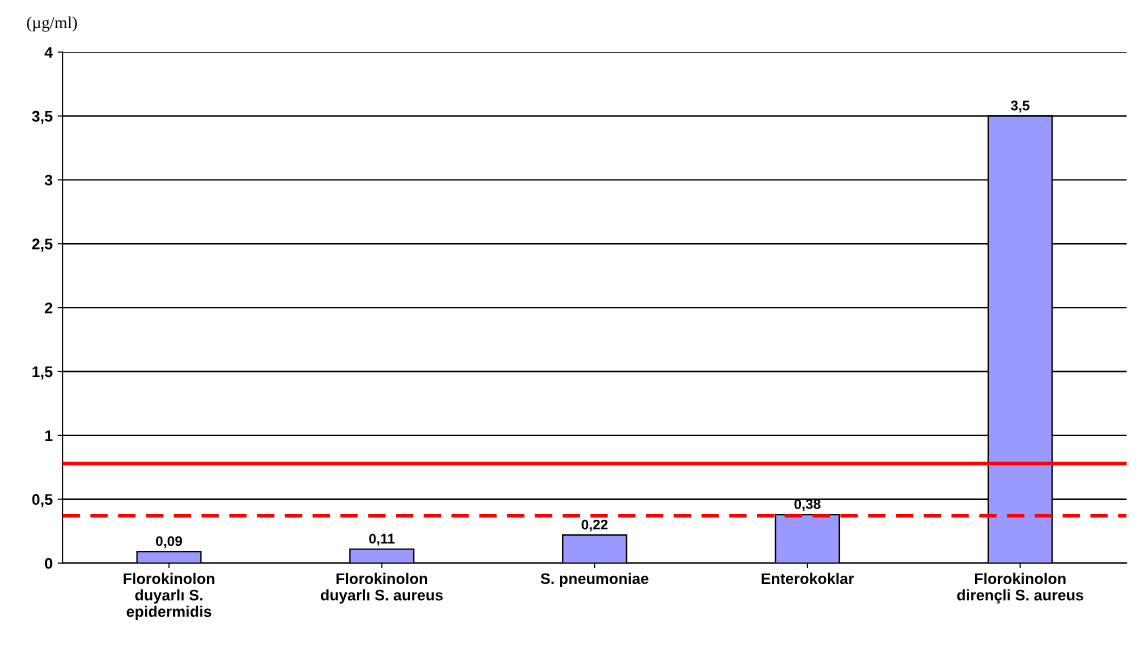 The image size is (1138, 668). What do you see at coordinates (169, 542) in the screenshot?
I see `data-label: 0,09` at bounding box center [169, 542].